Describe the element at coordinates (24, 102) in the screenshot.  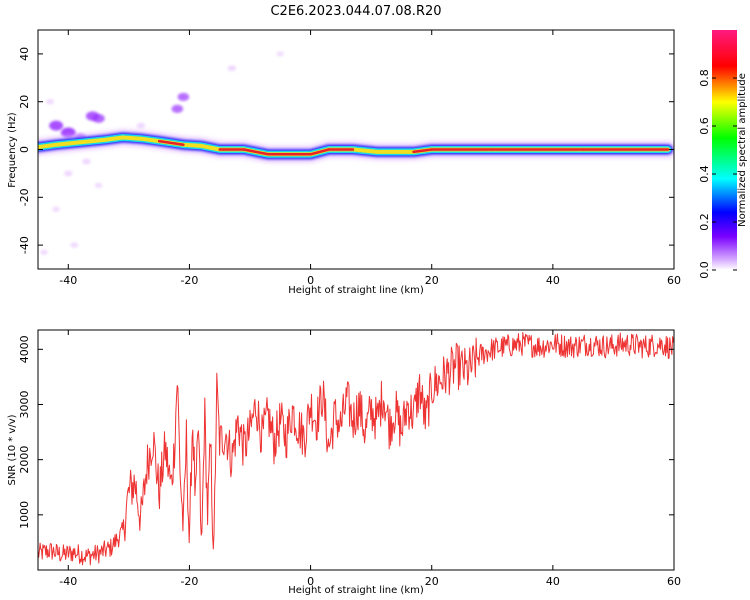
I see `spectrogram-y-tick-label: 20` at that location.